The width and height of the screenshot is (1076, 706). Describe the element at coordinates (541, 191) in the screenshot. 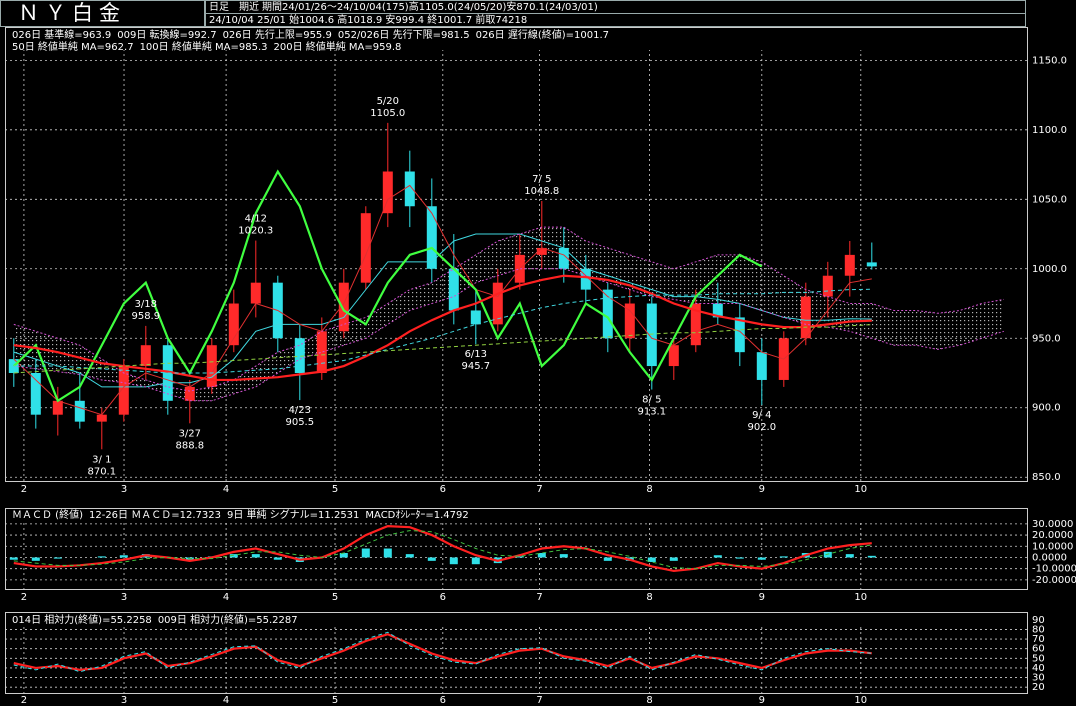

I see `annotation-value: 1048.8` at that location.